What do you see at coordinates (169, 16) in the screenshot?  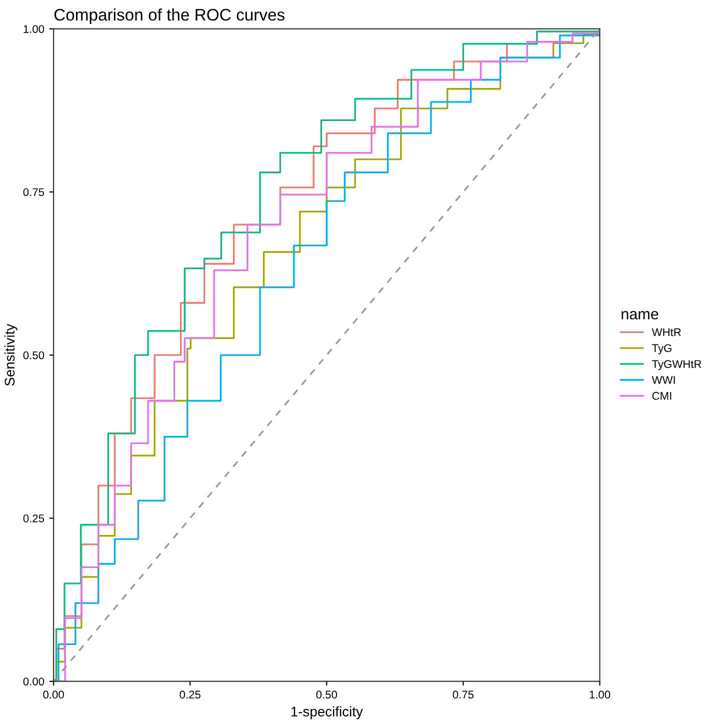 I see `chart-title: Comparison of the ROC curves` at bounding box center [169, 16].